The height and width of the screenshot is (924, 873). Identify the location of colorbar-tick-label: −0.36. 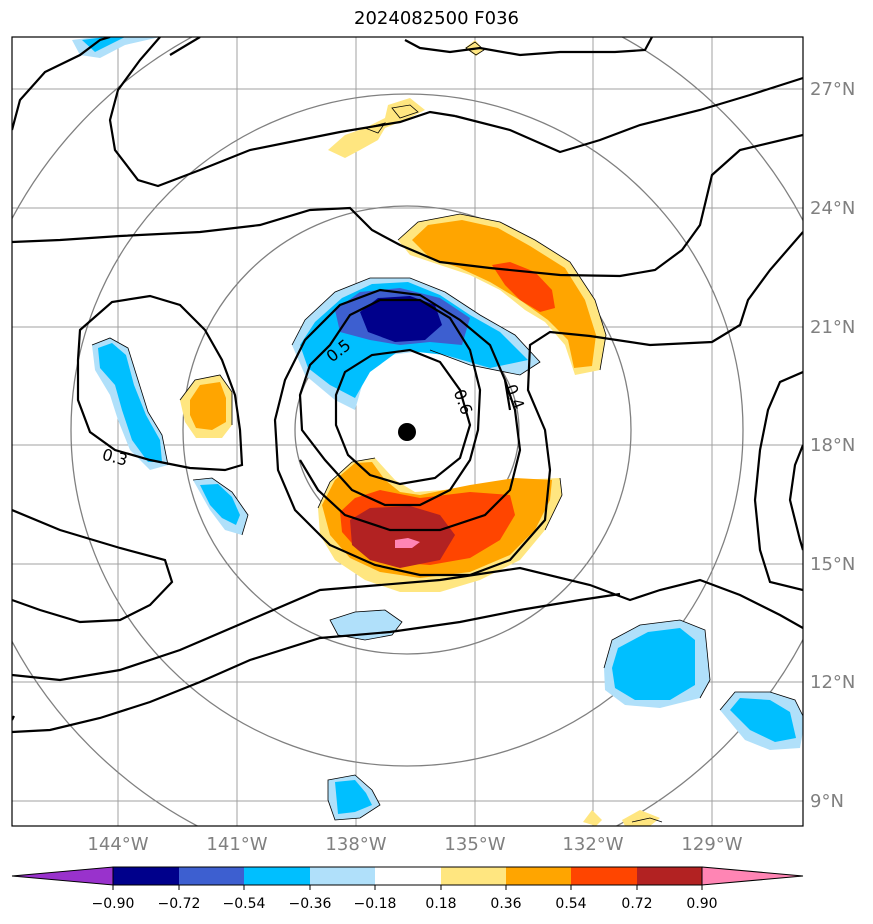
(310, 904).